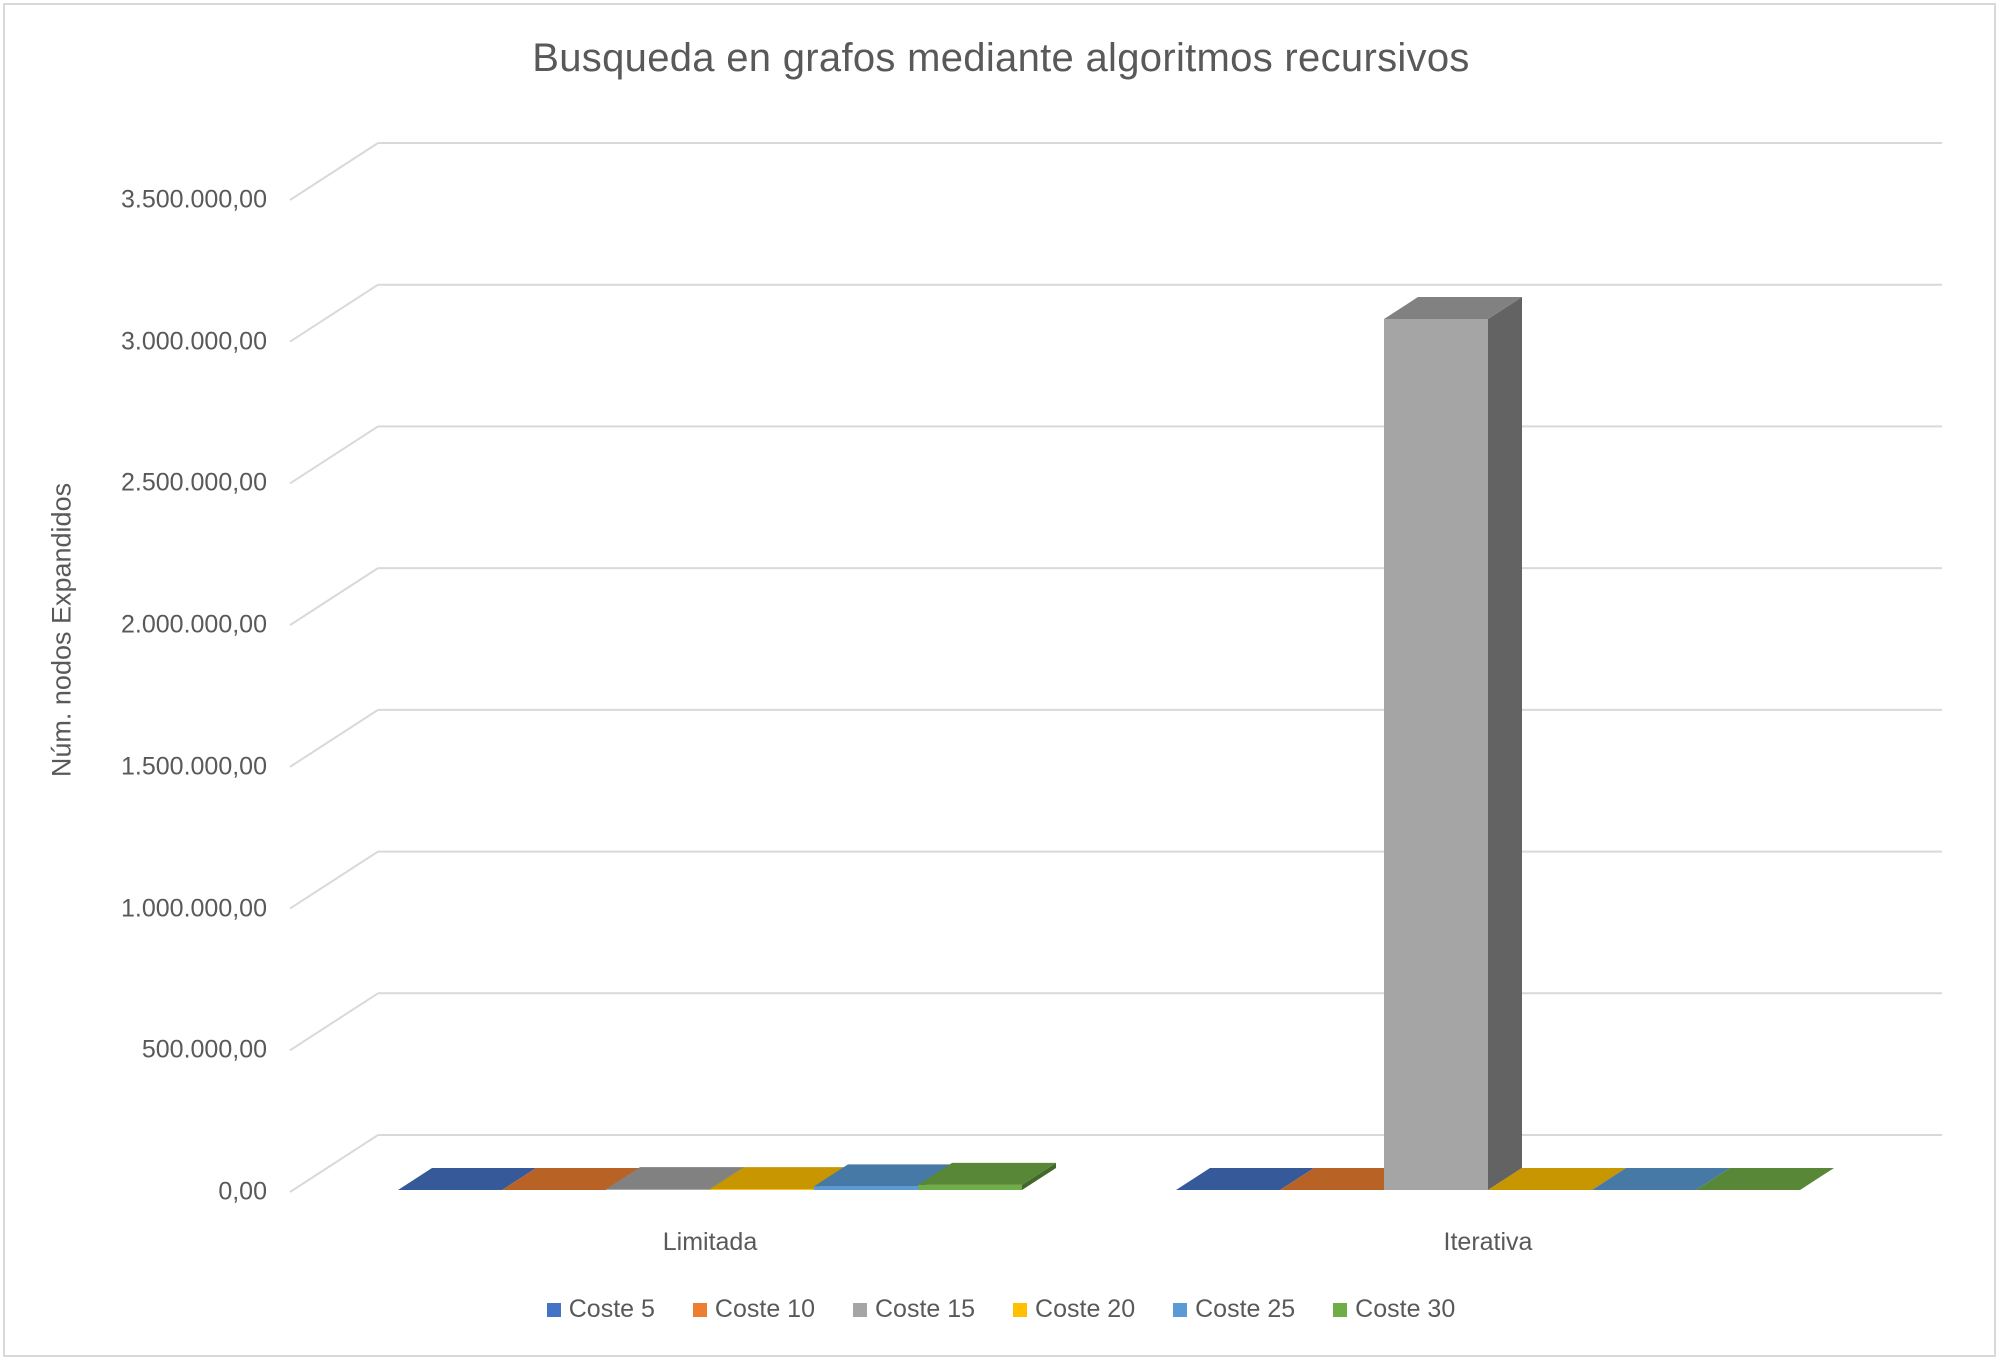 The width and height of the screenshot is (2002, 1364). Describe the element at coordinates (925, 1309) in the screenshot. I see `legend-label: Coste 15` at that location.